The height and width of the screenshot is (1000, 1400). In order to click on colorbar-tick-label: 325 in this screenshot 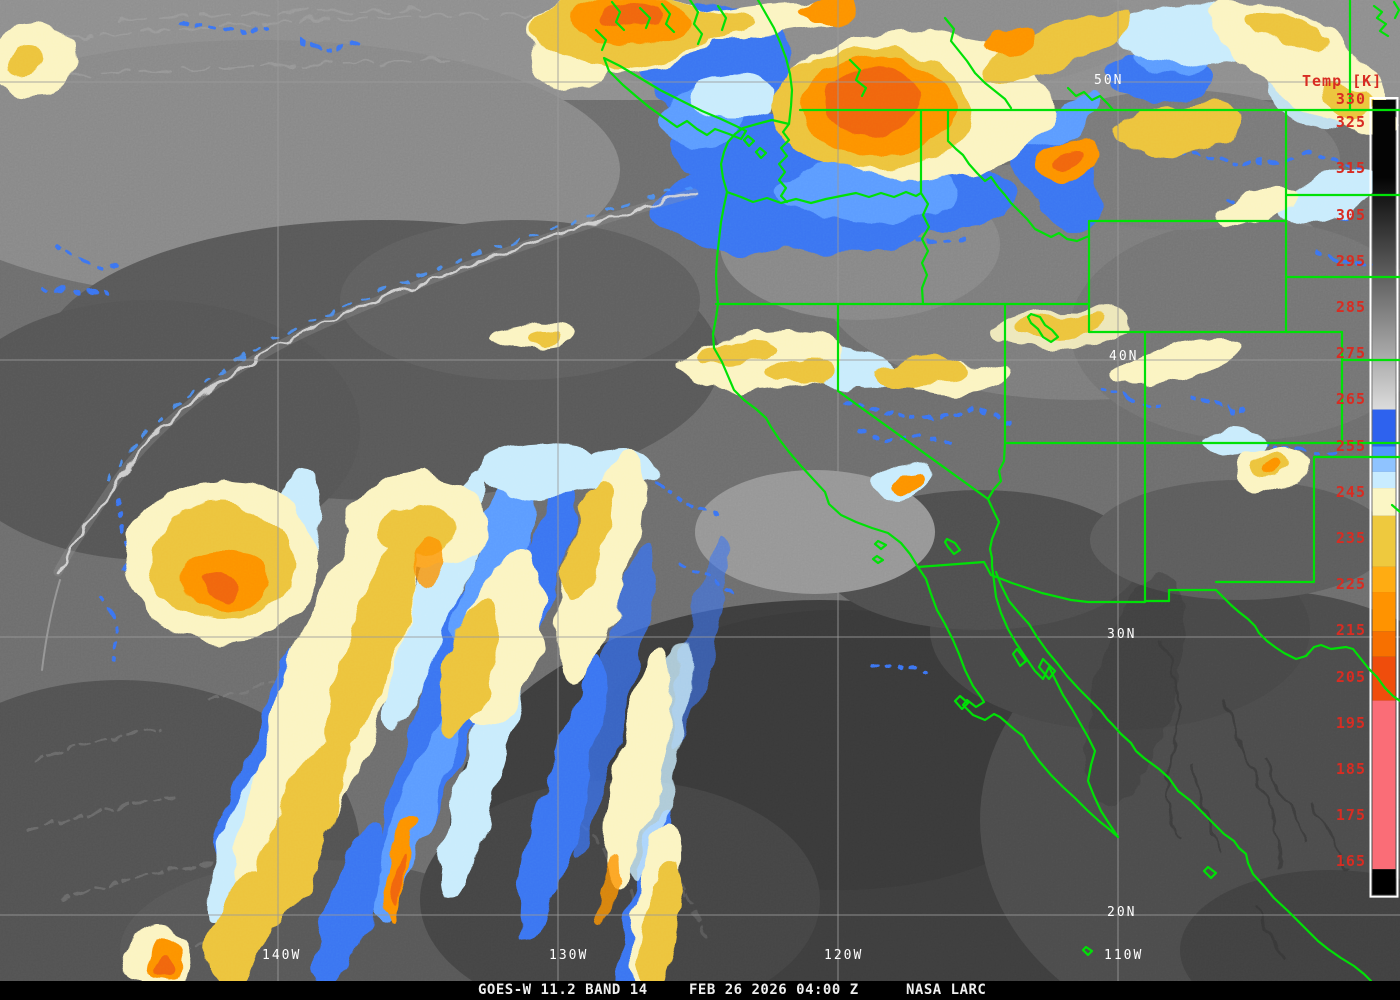, I will do `click(1350, 122)`.